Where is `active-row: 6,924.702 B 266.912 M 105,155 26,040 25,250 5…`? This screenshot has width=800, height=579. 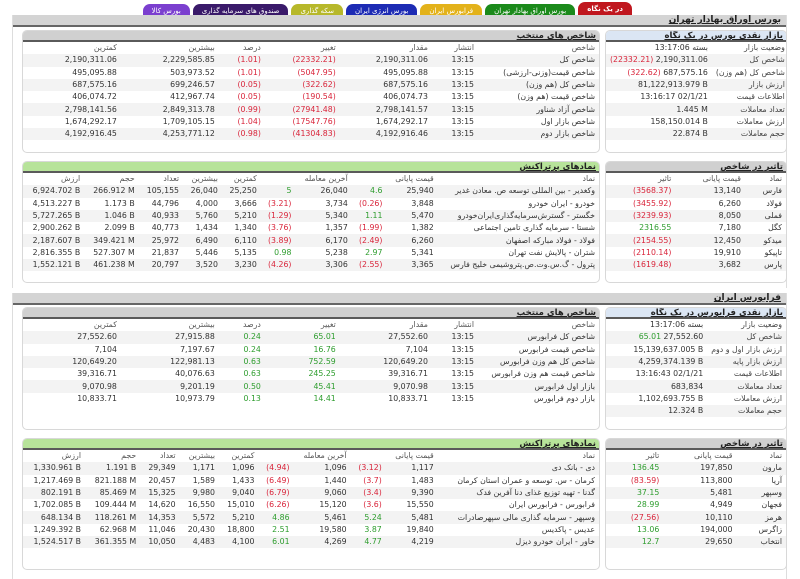 active-row: 6,924.702 B 266.912 M 105,155 26,040 25,250 5… is located at coordinates (311, 191).